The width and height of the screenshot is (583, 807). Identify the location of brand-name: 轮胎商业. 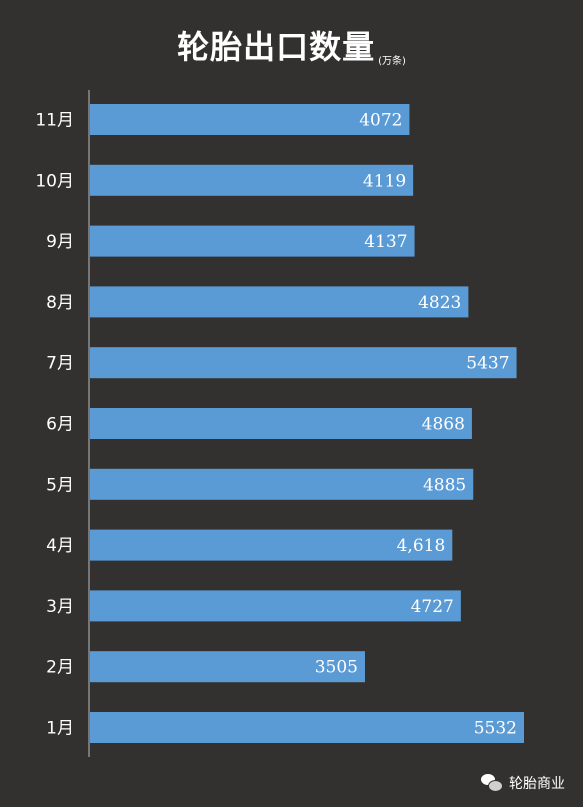
(537, 784).